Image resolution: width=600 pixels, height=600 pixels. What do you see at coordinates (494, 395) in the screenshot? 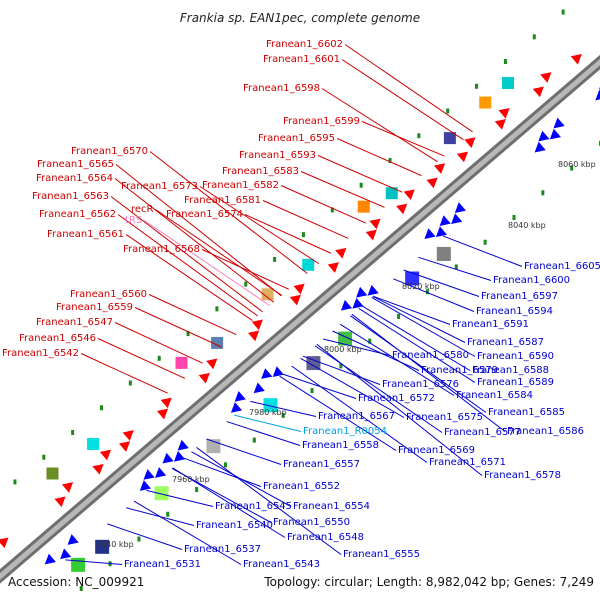
I see `gene-label: Franean1_6584` at bounding box center [494, 395].